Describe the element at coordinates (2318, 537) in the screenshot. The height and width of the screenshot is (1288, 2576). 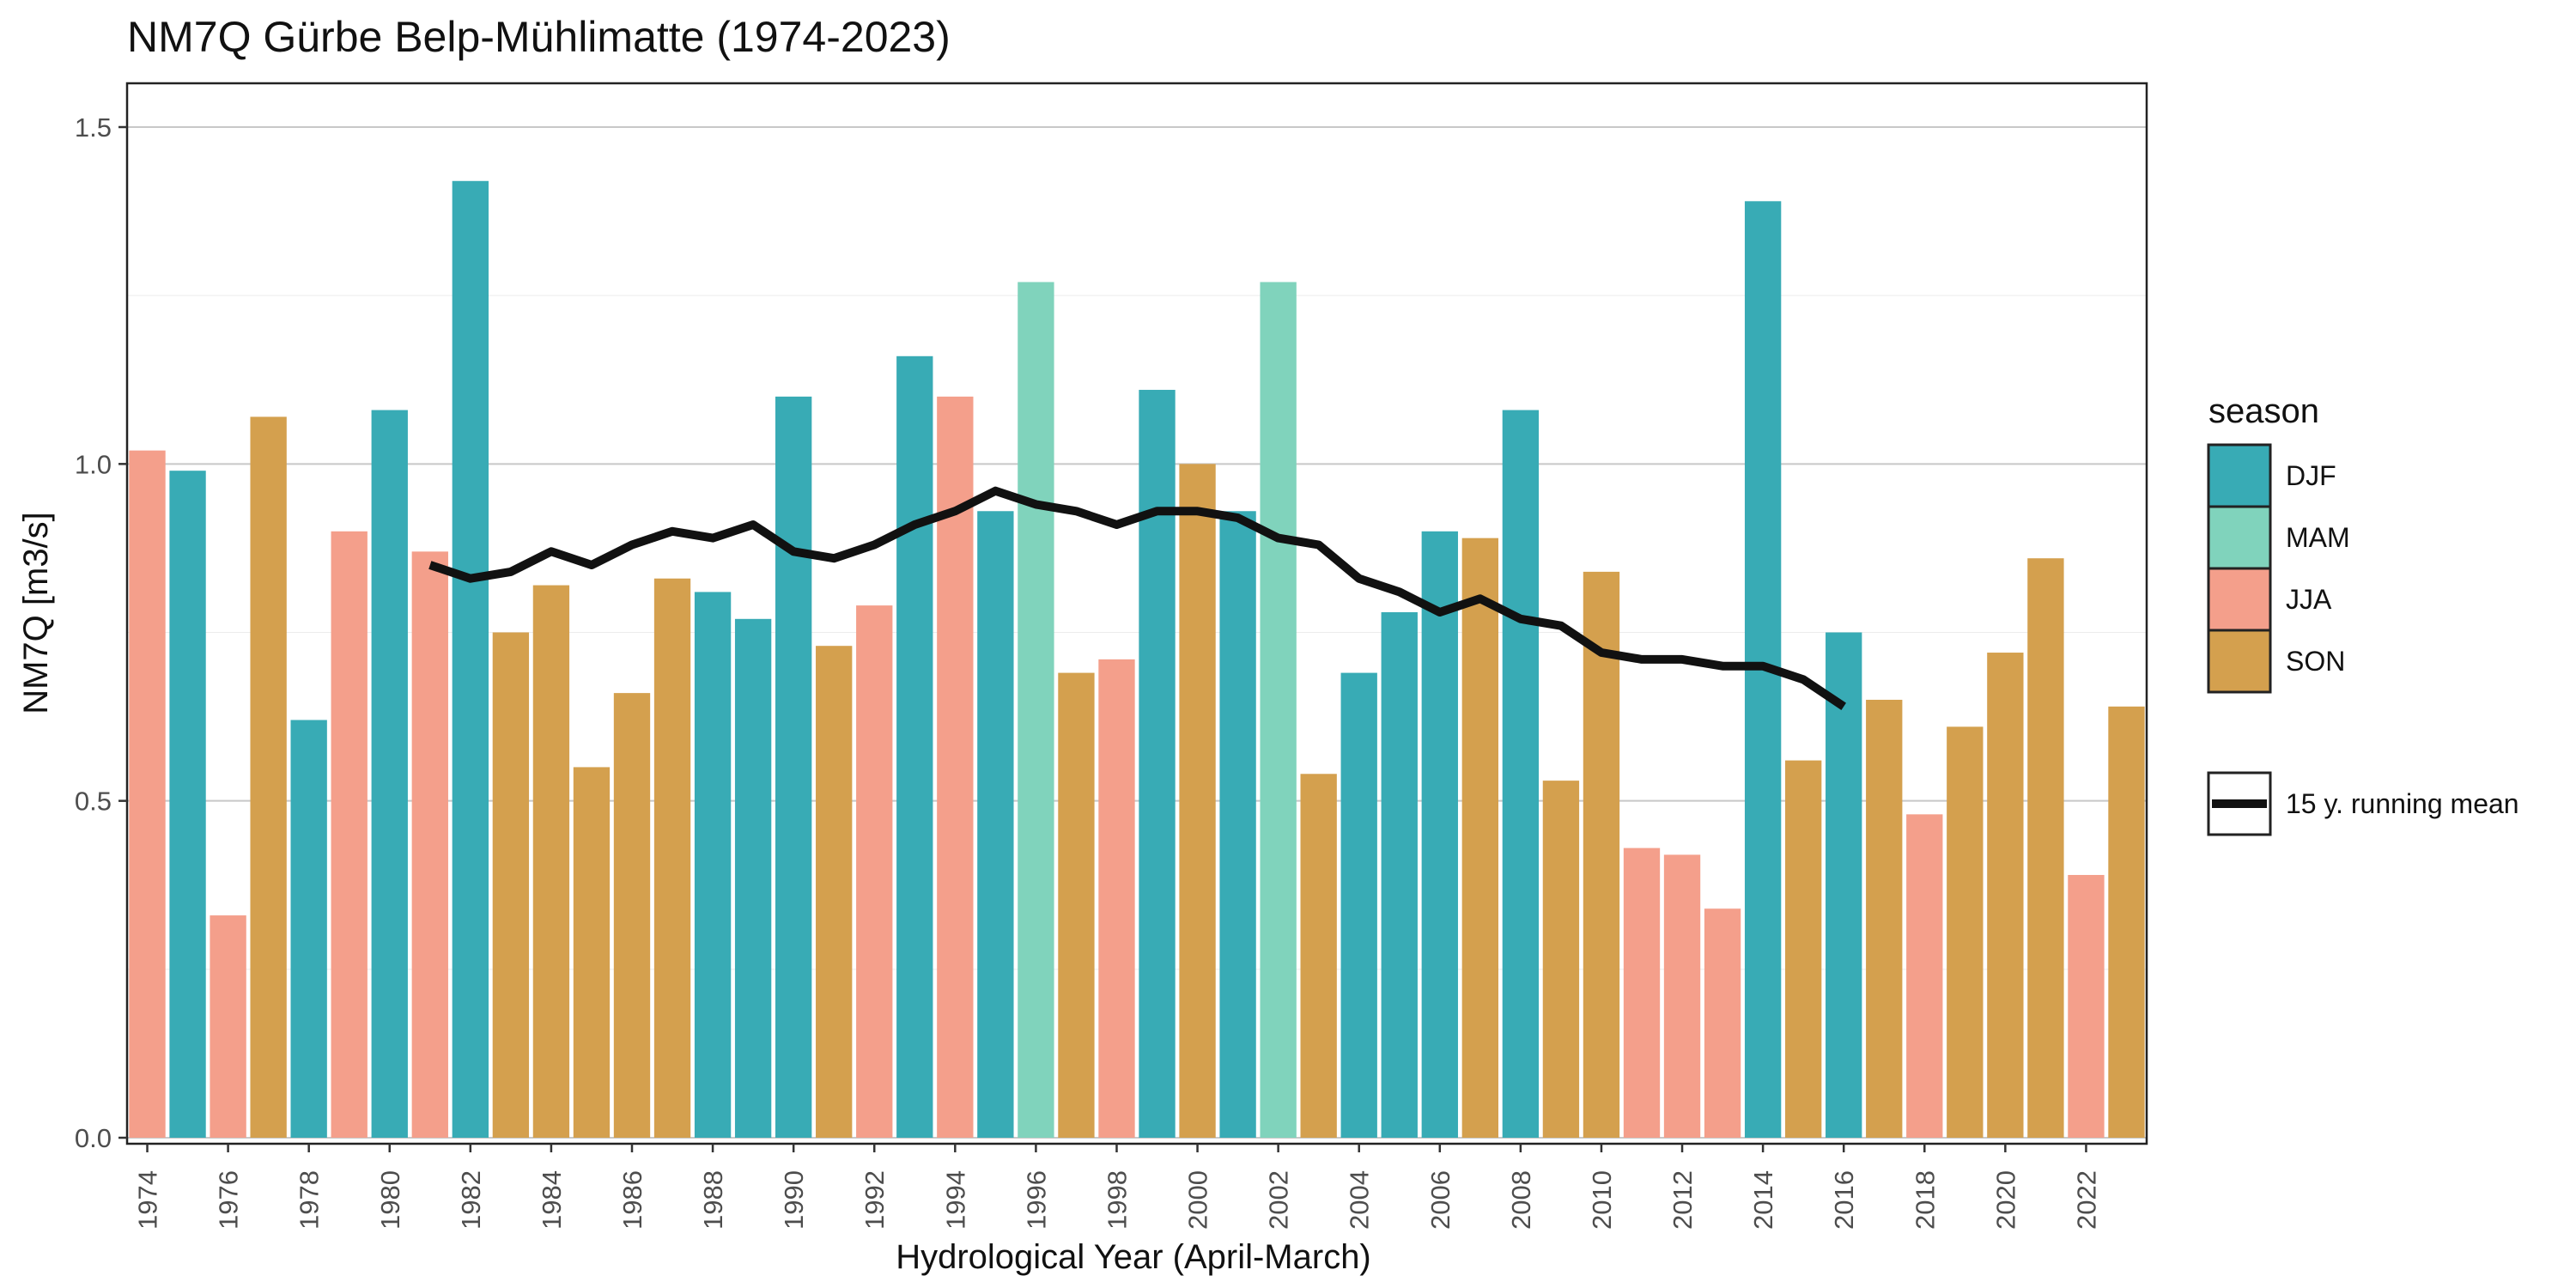
I see `legend-label-mam: MAM` at that location.